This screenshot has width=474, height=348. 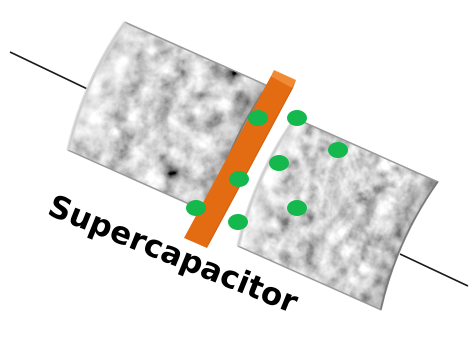 I want to click on right-lead-wire, so click(x=434, y=270).